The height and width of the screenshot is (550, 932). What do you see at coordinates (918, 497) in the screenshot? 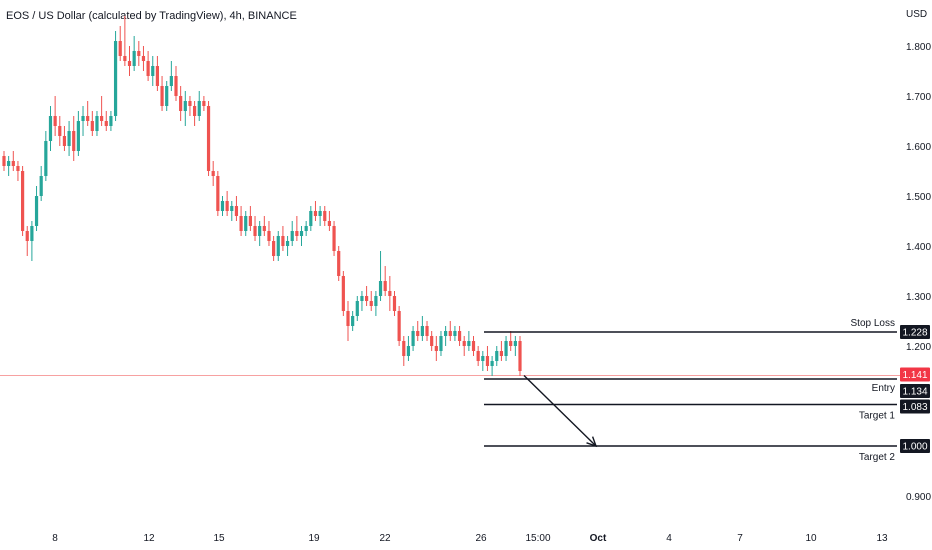
I see `y-tick-label: 0.900` at bounding box center [918, 497].